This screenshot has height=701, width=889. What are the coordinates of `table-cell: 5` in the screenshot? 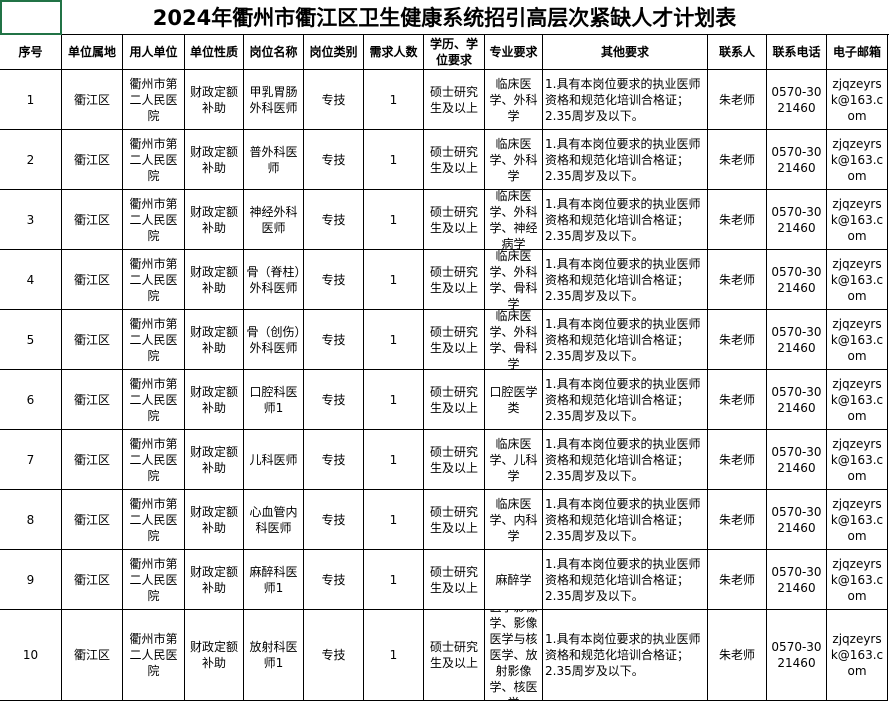 It's located at (31, 340).